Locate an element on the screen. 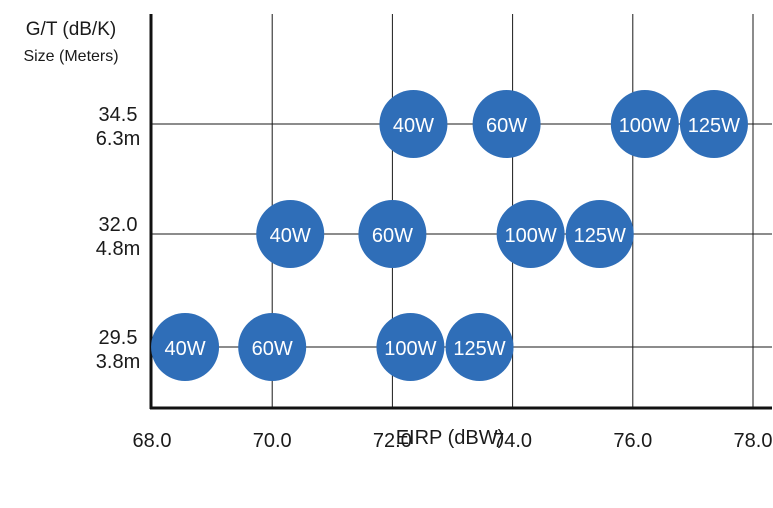 Image resolution: width=773 pixels, height=508 pixels. x-tick-label: 74.0 is located at coordinates (512, 441).